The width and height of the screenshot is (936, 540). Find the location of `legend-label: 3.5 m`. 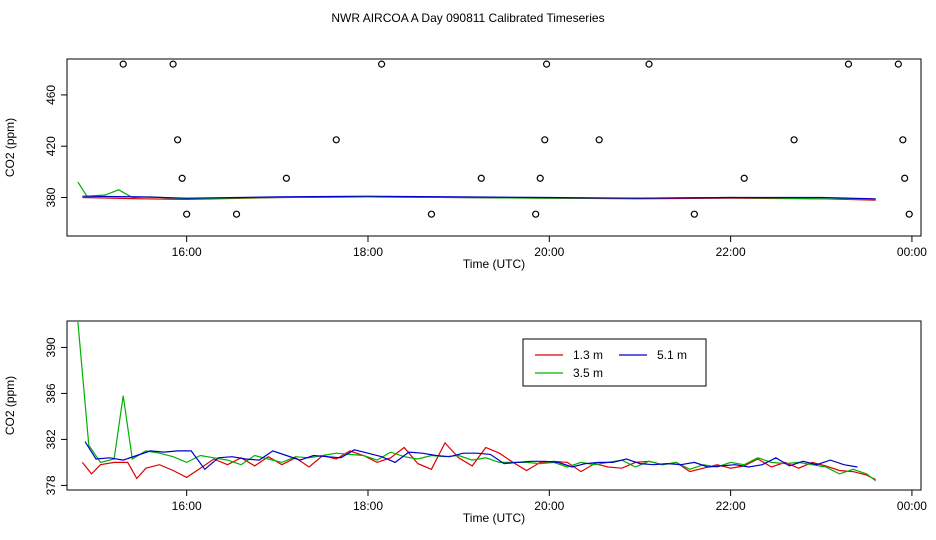

legend-label: 3.5 m is located at coordinates (588, 373).